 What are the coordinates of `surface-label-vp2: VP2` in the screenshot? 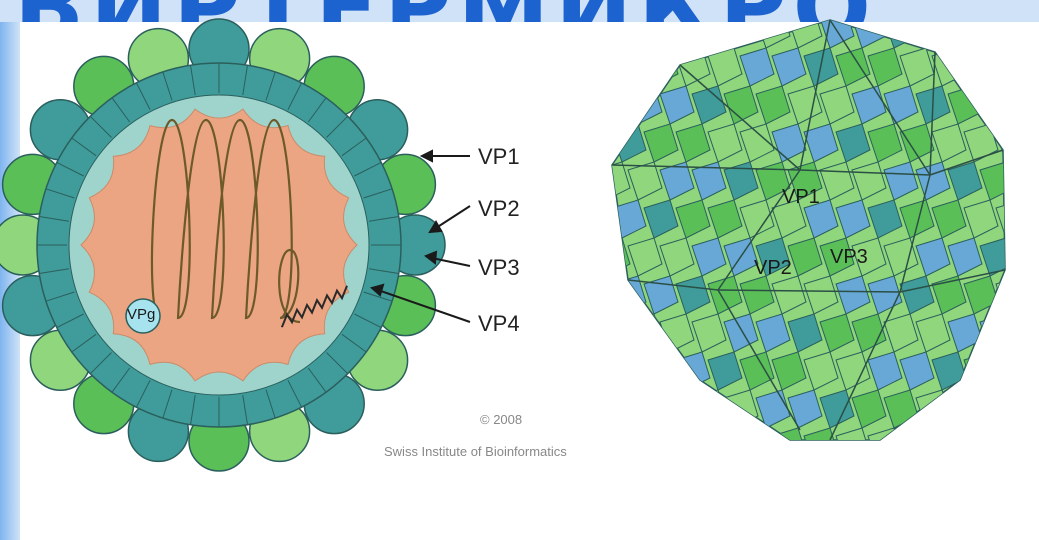 It's located at (773, 268).